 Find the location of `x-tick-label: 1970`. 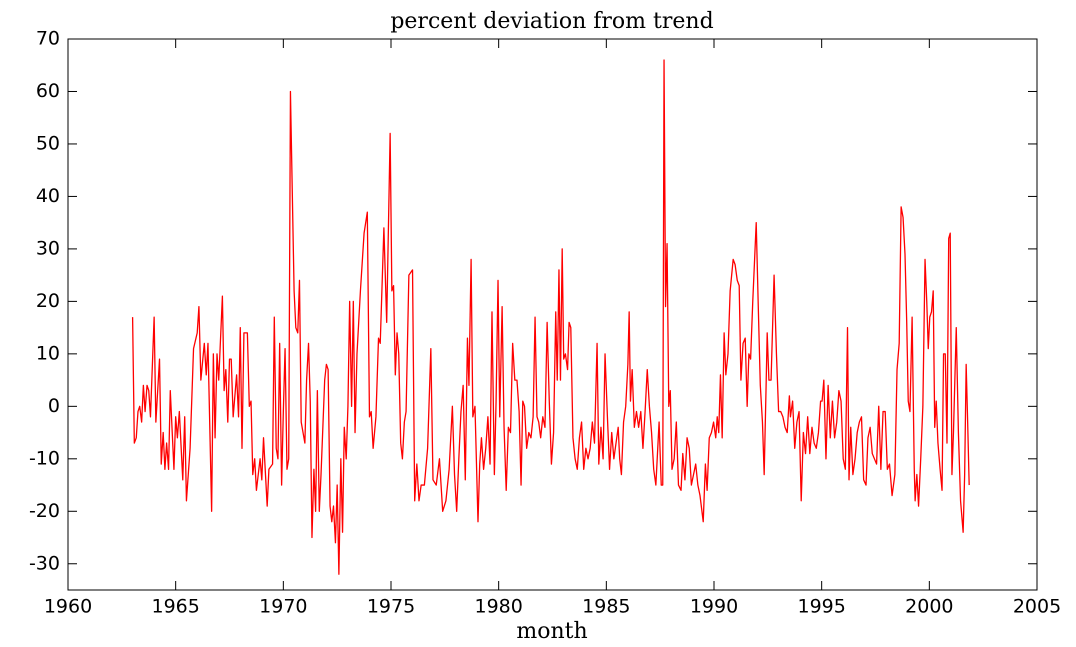

x-tick-label: 1970 is located at coordinates (283, 607).